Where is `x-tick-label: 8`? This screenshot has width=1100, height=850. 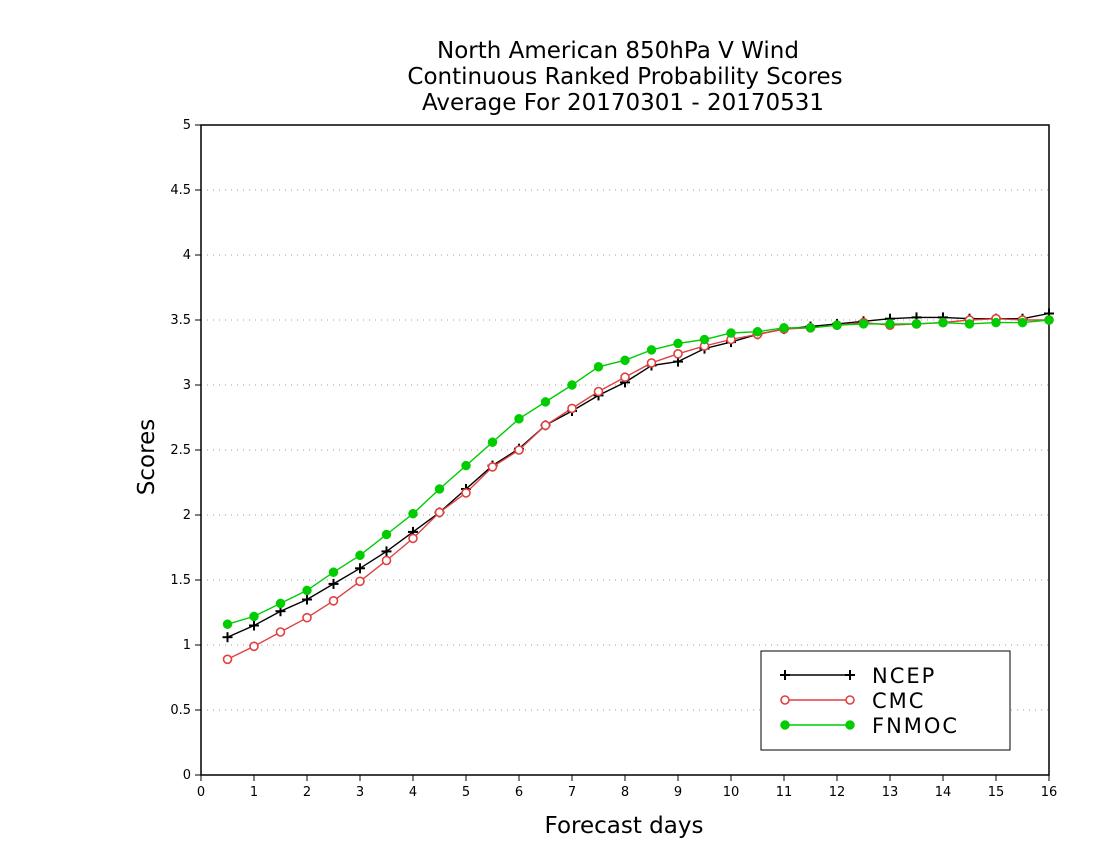 x-tick-label: 8 is located at coordinates (625, 792).